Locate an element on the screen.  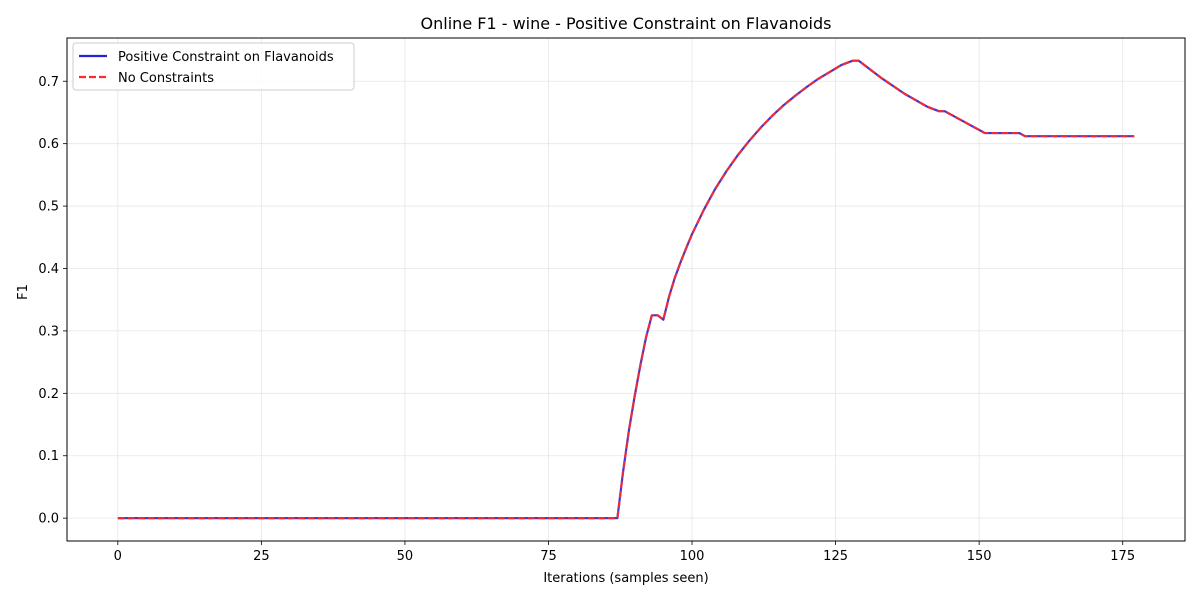
y-tick-label: 0.5 is located at coordinates (48, 207).